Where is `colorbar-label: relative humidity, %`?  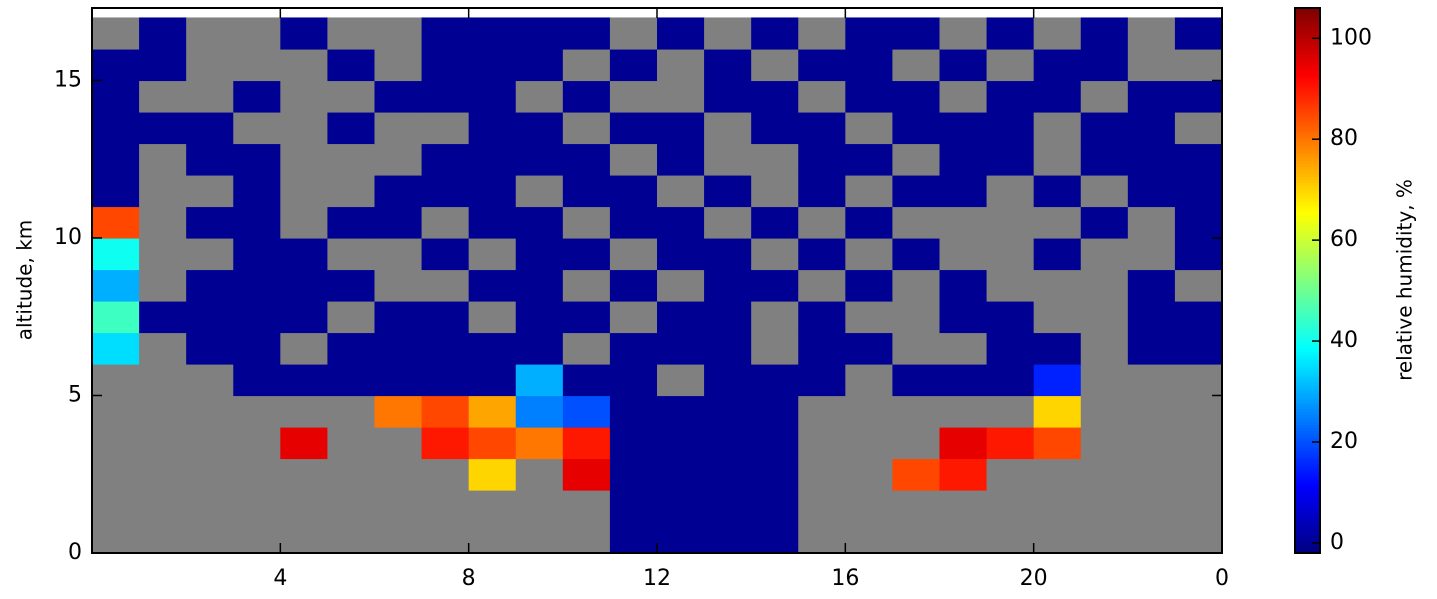 colorbar-label: relative humidity, % is located at coordinates (1405, 280).